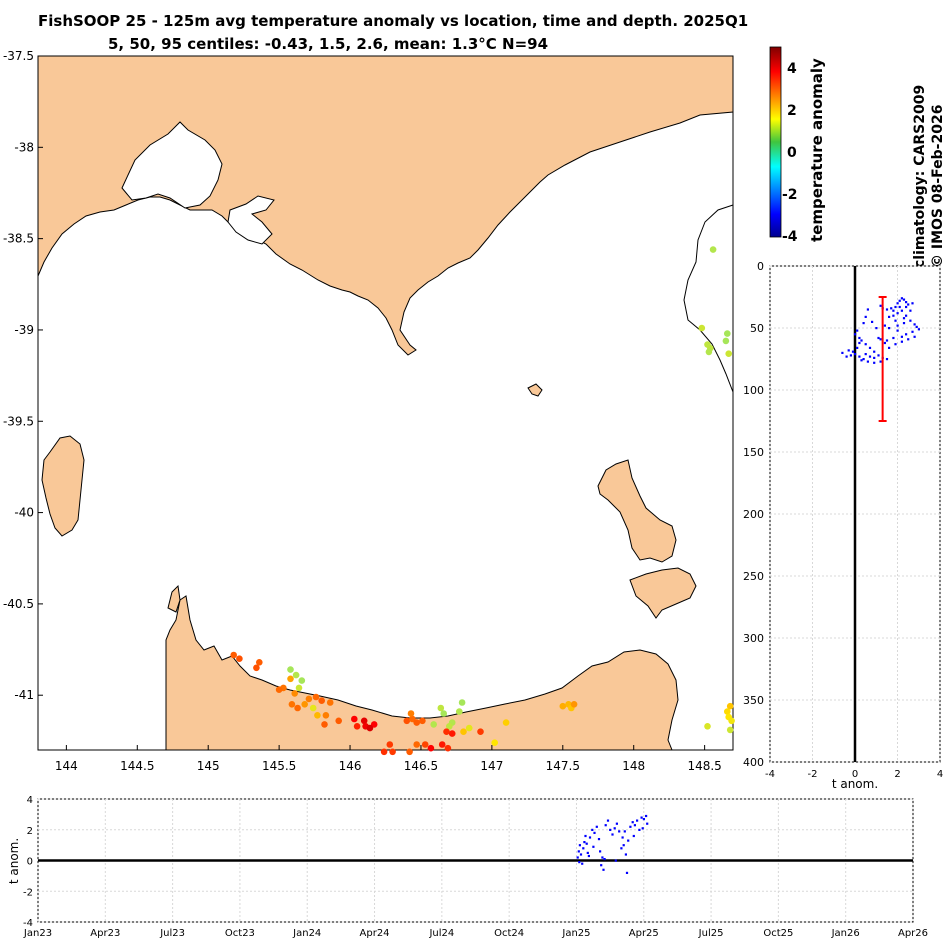  I want to click on ts-y-tick-label: -2, so click(28, 892).